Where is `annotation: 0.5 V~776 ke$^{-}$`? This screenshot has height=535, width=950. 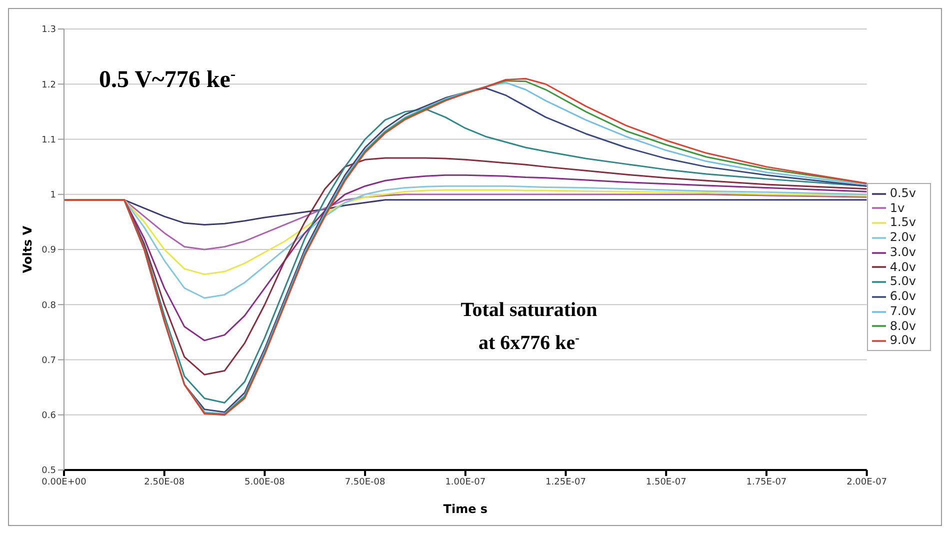 annotation: 0.5 V~776 ke$^{-}$ is located at coordinates (167, 79).